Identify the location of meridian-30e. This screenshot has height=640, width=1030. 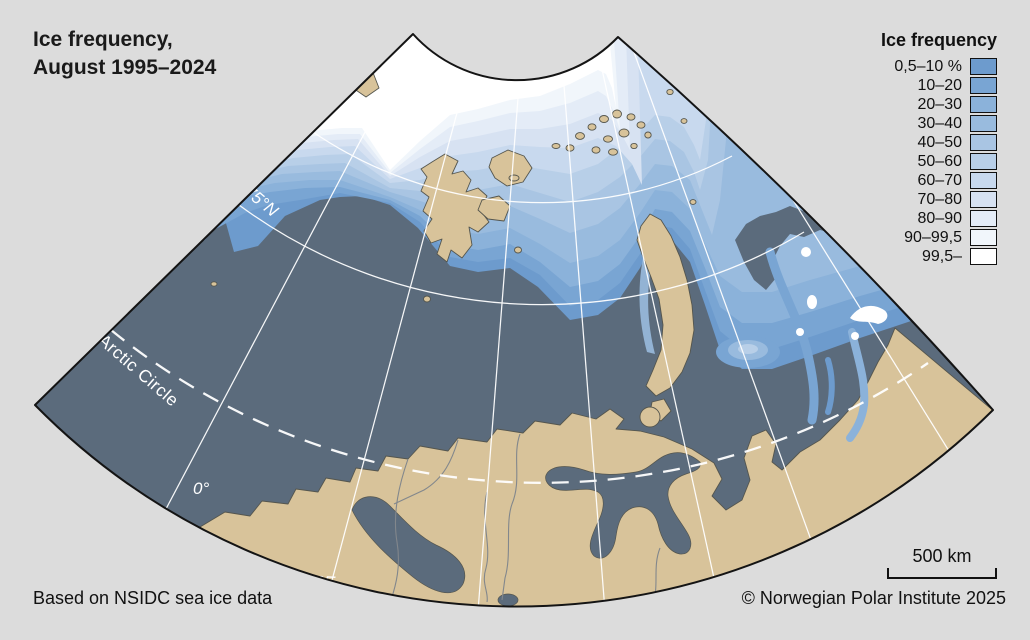
(497, 326).